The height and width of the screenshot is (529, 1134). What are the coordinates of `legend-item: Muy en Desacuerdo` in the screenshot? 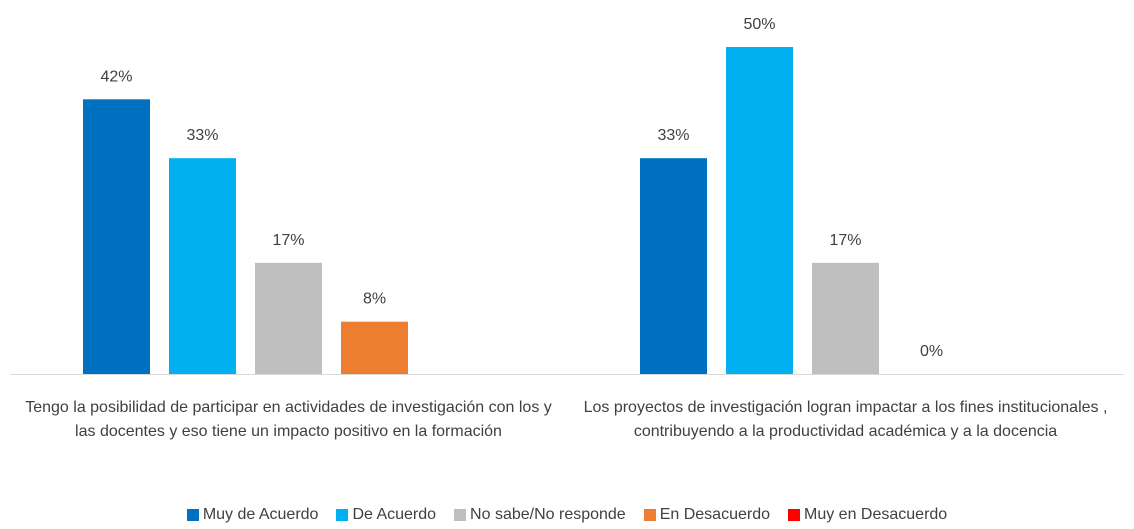 It's located at (867, 515).